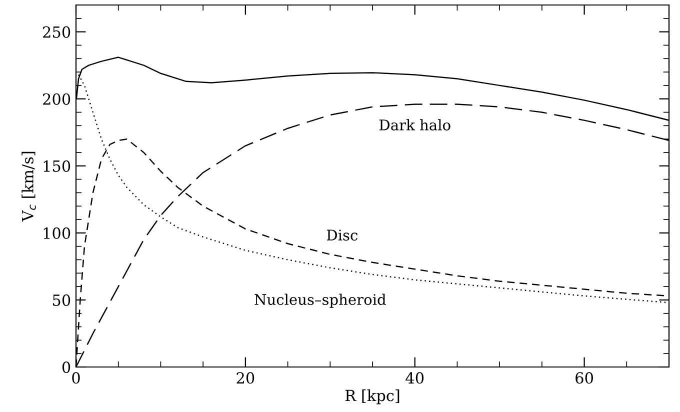 Image resolution: width=680 pixels, height=412 pixels. I want to click on x-axis-title: R [kpc], so click(372, 396).